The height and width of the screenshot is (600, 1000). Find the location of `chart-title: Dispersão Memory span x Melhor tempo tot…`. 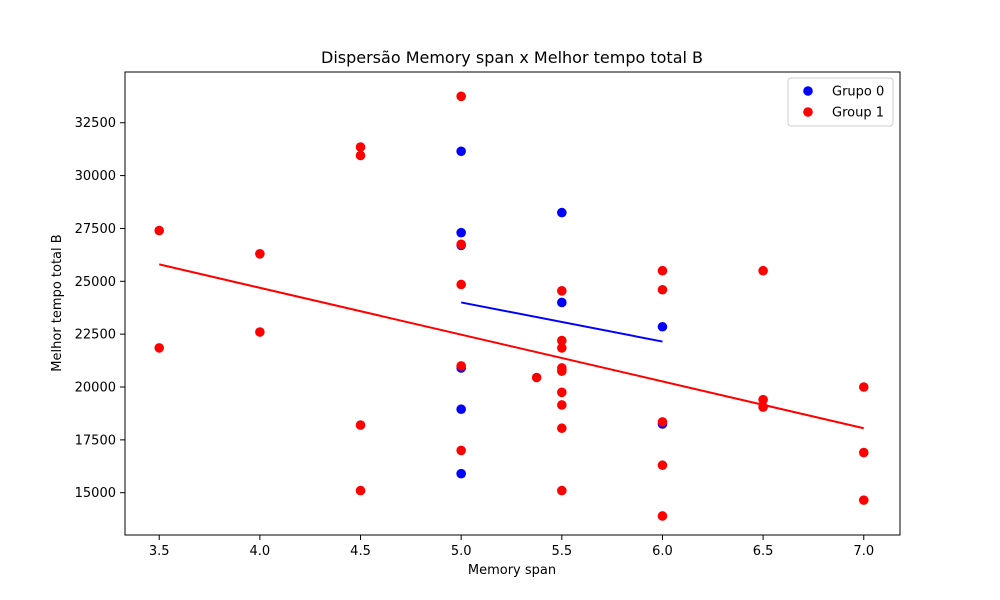

chart-title: Dispersão Memory span x Melhor tempo tot… is located at coordinates (512, 57).